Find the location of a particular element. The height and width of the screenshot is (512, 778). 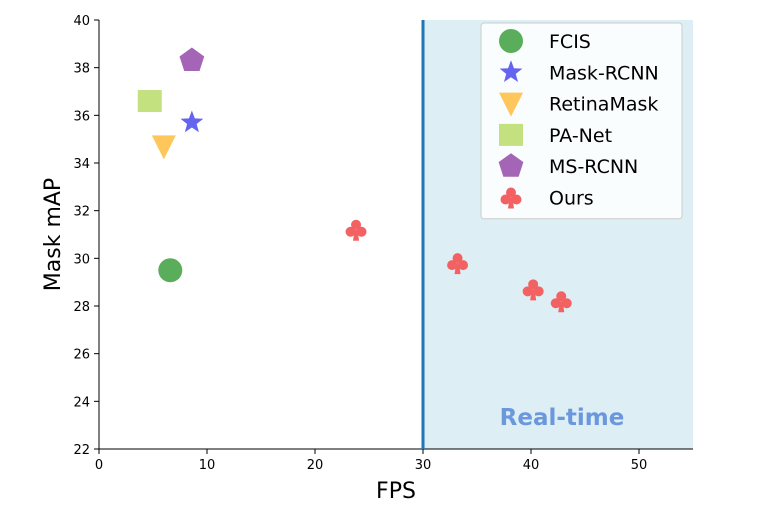

x-tick-label: 50 is located at coordinates (639, 465).